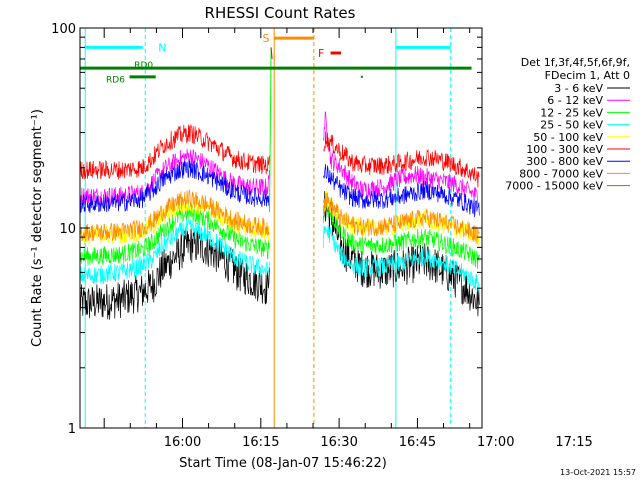  I want to click on legend-entry-label: 100 - 300 keV, so click(564, 149).